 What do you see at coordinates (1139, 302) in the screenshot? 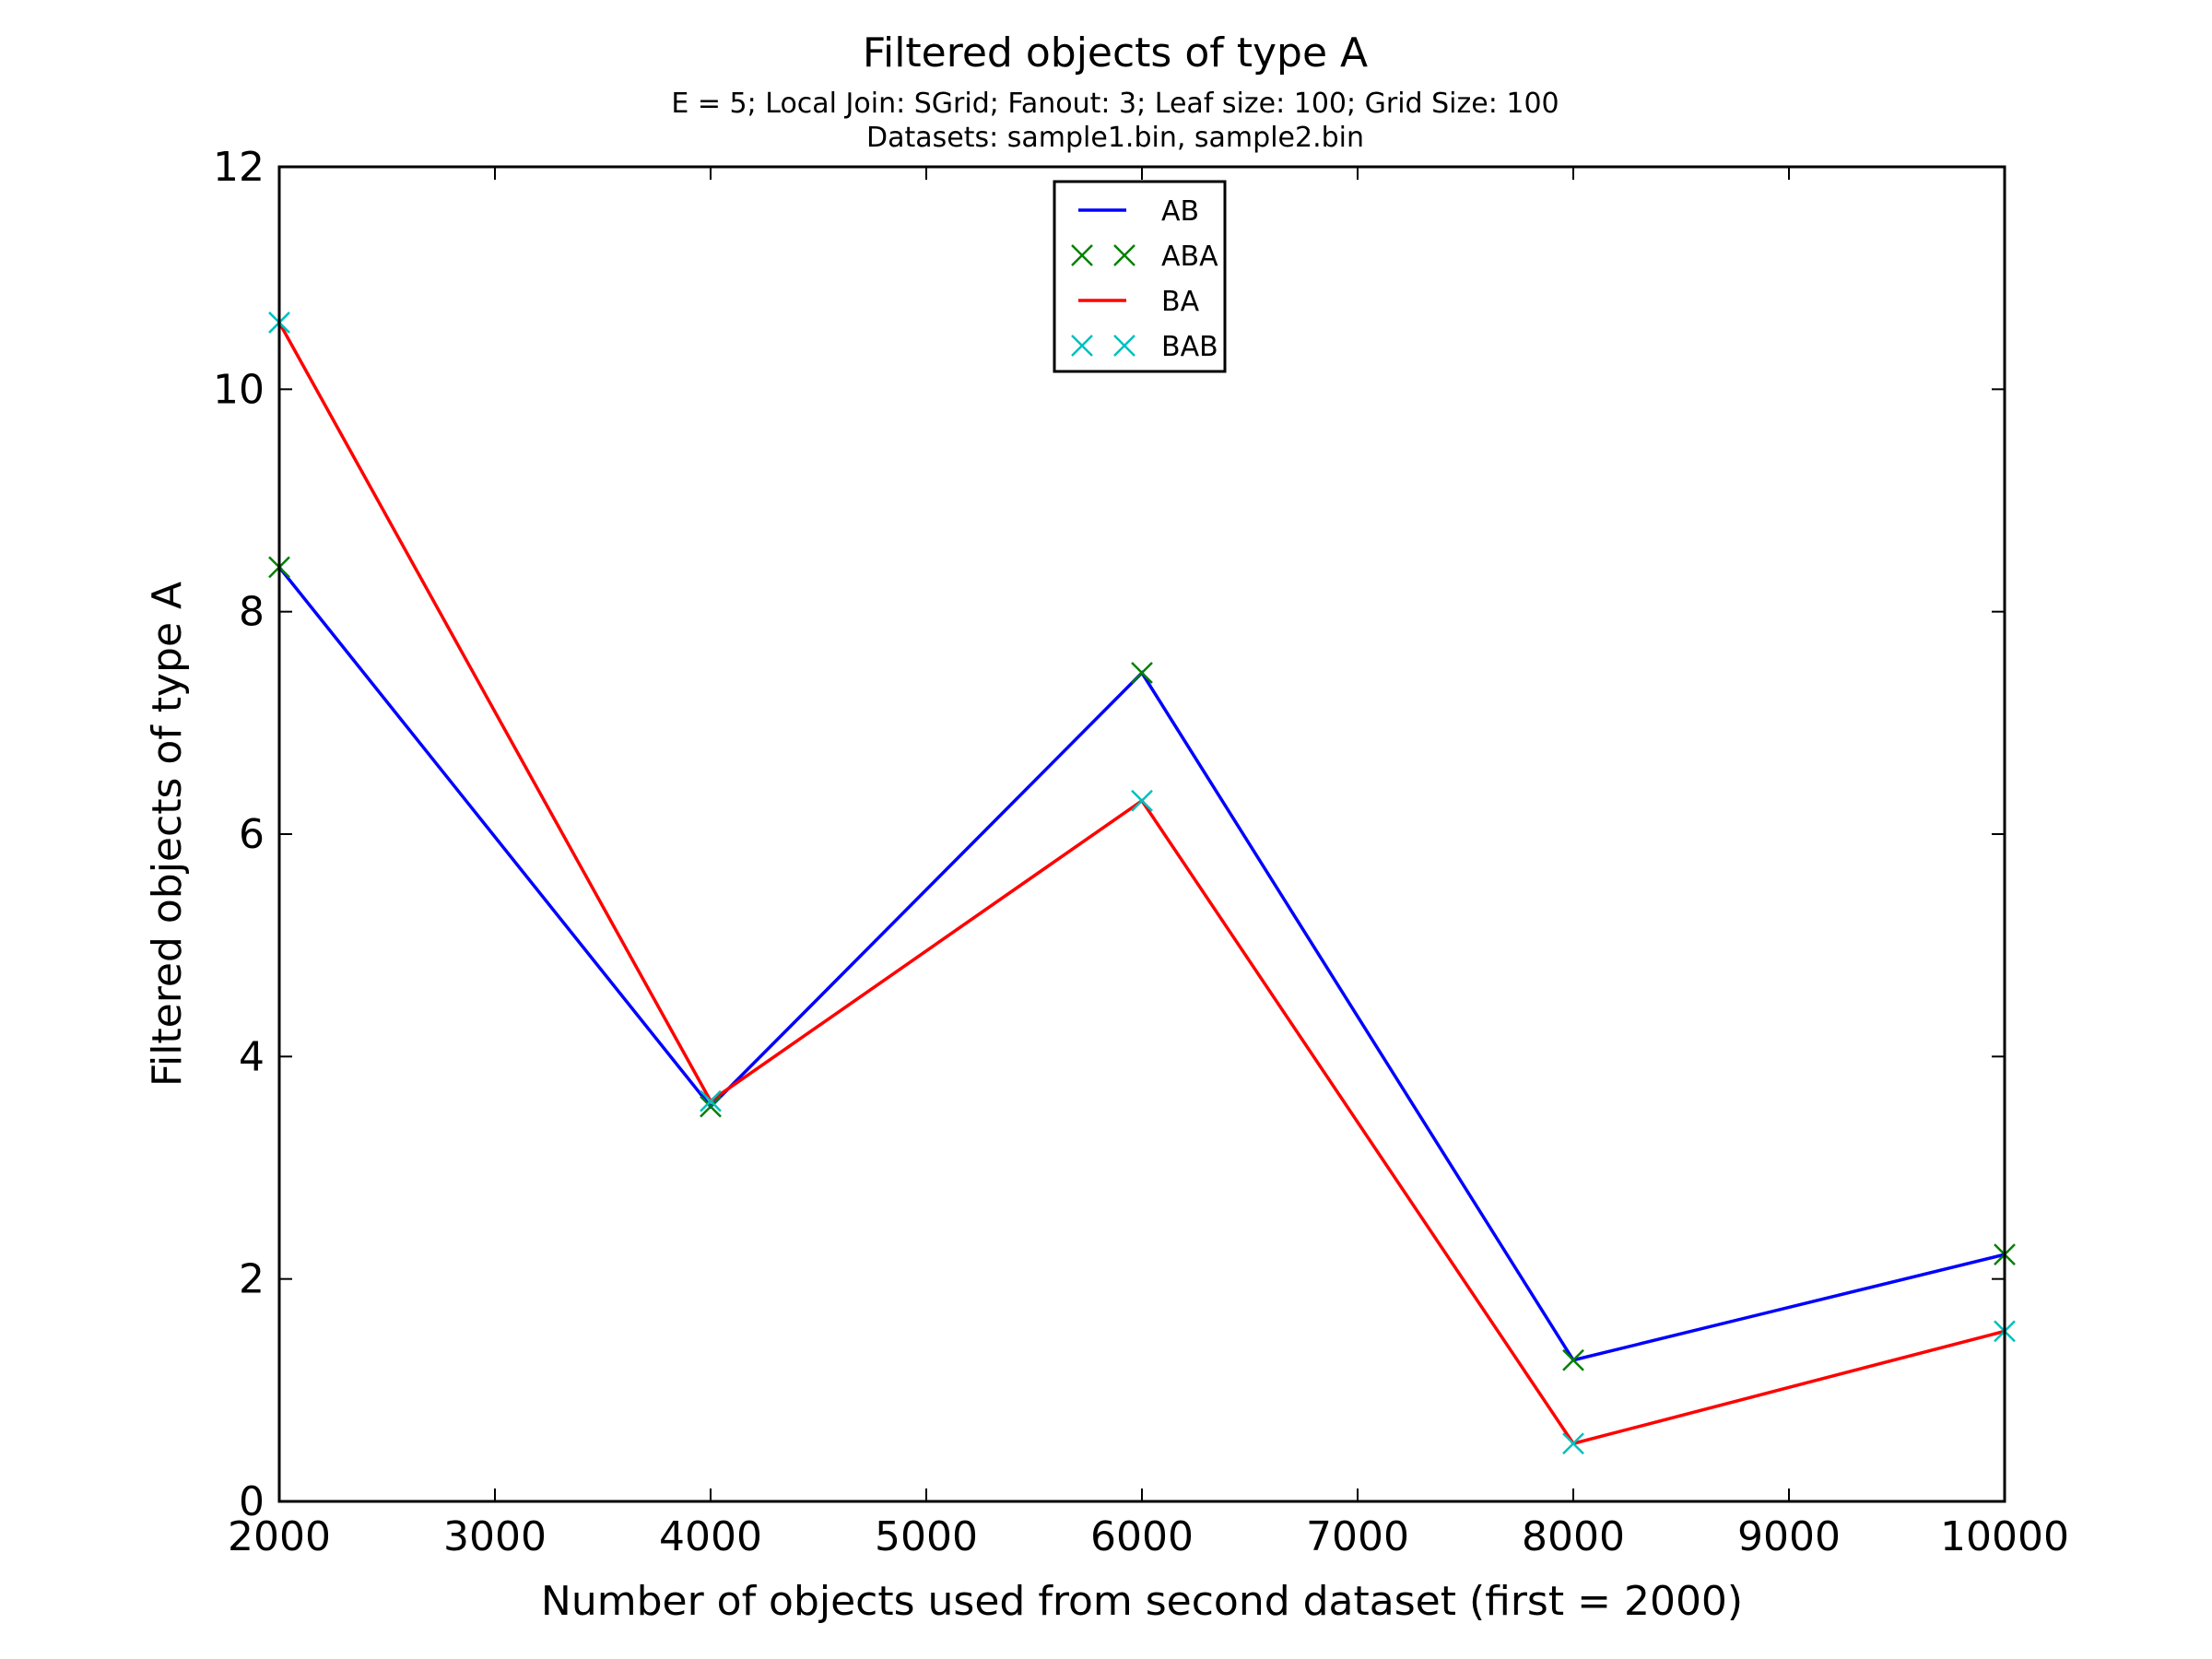
I see `legend-item-ba: BA` at bounding box center [1139, 302].